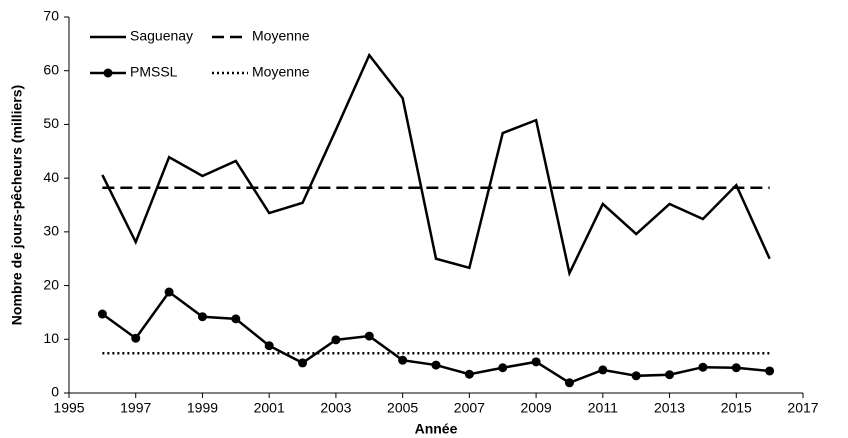 This screenshot has width=848, height=438. What do you see at coordinates (17, 205) in the screenshot?
I see `y-axis-title: Nombre de jours-pêcheurs (milliers)` at bounding box center [17, 205].